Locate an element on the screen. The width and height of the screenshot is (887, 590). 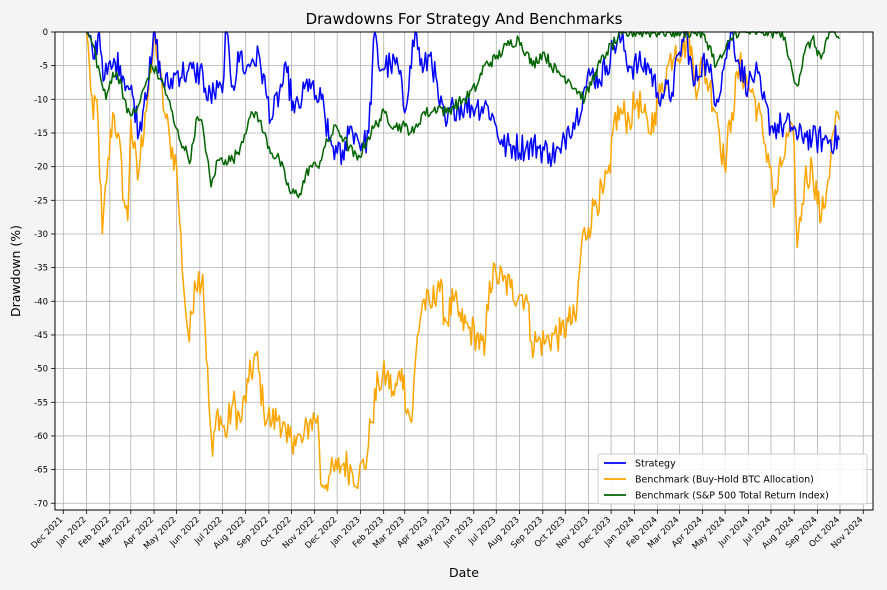
legend-label: Benchmark (S&P 500 Total Return Index) is located at coordinates (732, 496).